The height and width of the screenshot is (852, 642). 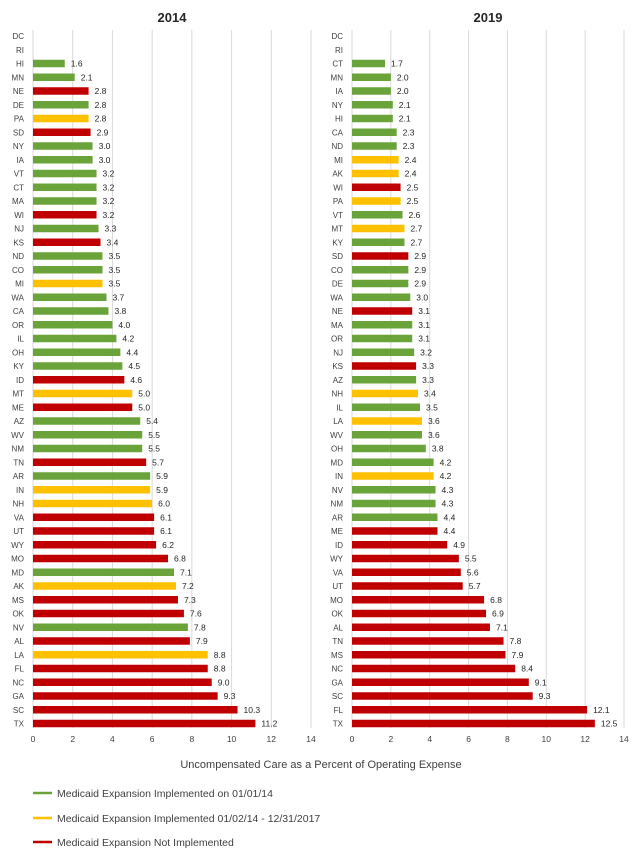 What do you see at coordinates (338, 421) in the screenshot?
I see `category-label: LA` at bounding box center [338, 421].